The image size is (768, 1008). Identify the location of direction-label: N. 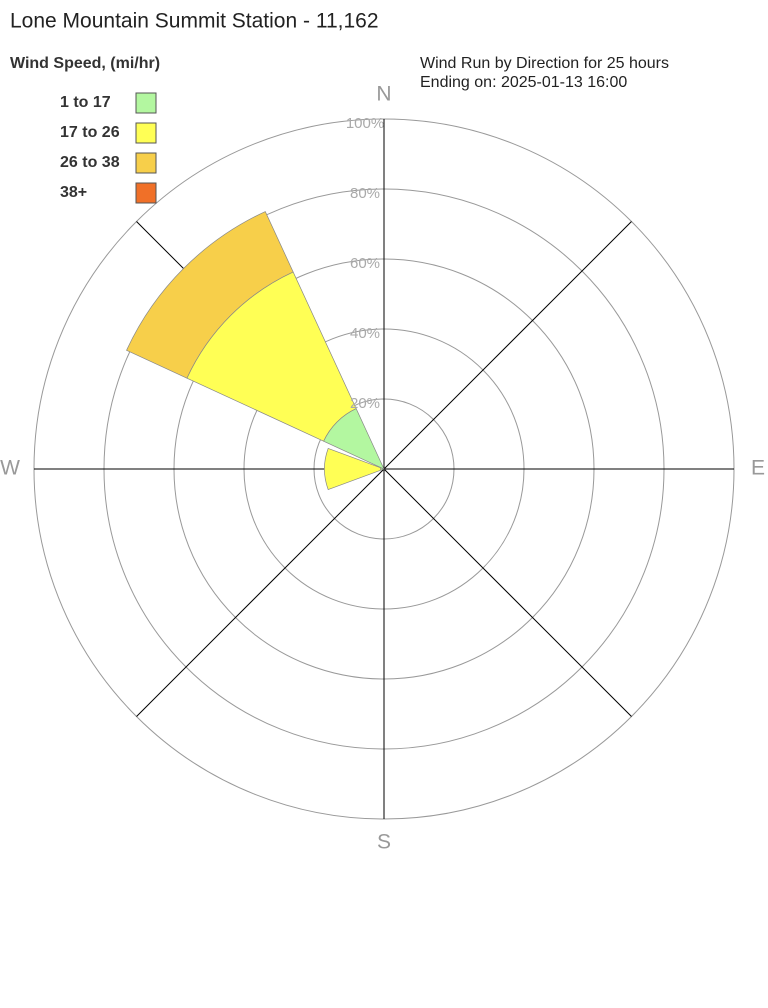
(383, 94).